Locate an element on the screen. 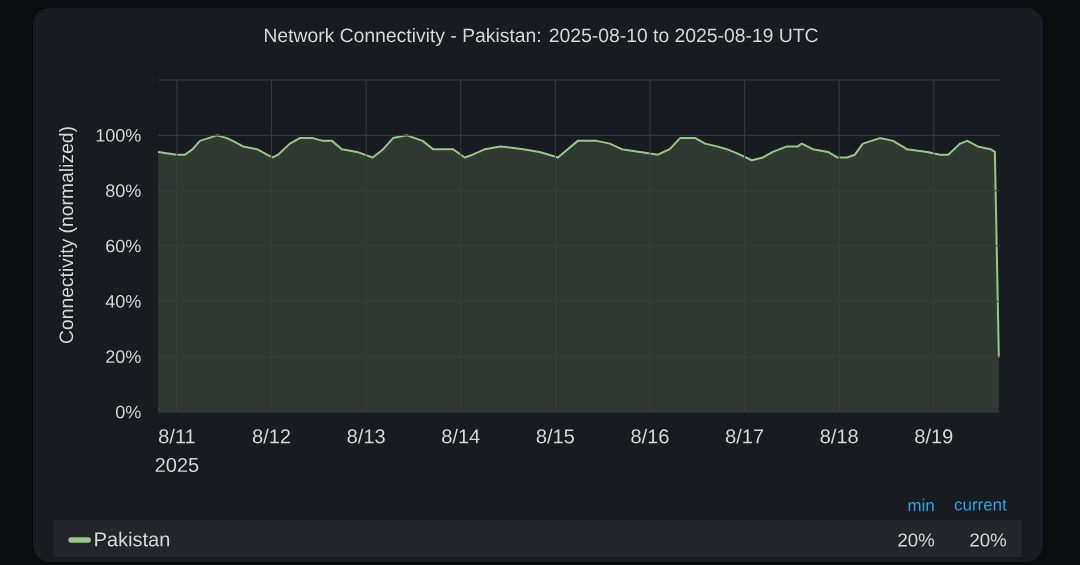 The height and width of the screenshot is (565, 1080). text: min is located at coordinates (921, 505).